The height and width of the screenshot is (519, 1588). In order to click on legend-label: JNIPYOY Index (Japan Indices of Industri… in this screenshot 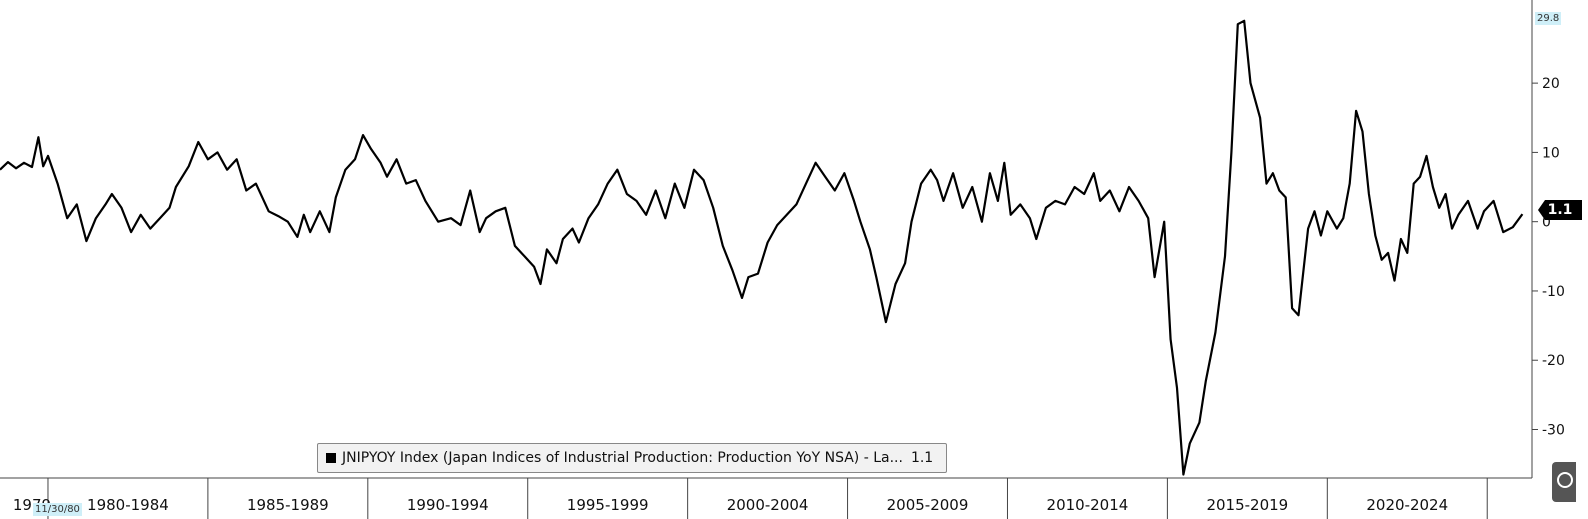, I will do `click(622, 458)`.